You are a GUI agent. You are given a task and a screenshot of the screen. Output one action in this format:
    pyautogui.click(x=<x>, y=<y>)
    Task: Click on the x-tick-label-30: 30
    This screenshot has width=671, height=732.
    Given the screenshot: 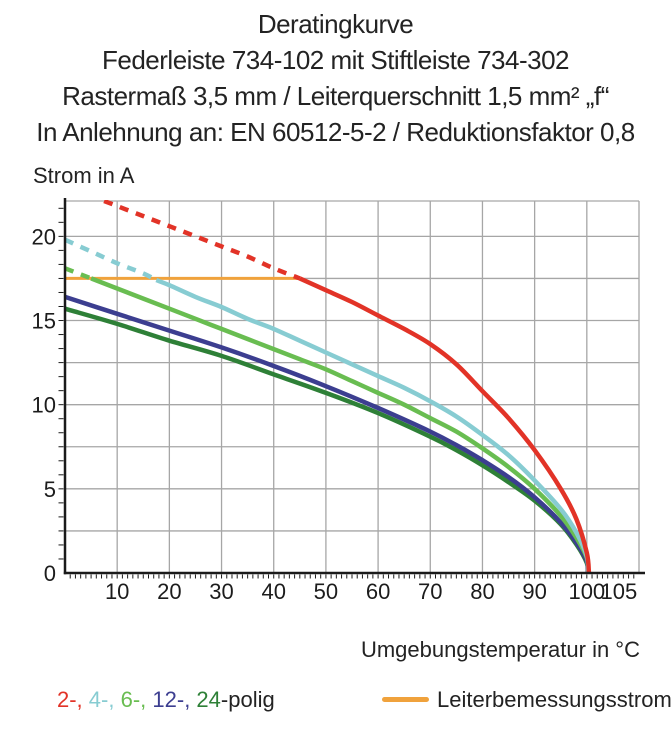 What is the action you would take?
    pyautogui.click(x=221, y=591)
    